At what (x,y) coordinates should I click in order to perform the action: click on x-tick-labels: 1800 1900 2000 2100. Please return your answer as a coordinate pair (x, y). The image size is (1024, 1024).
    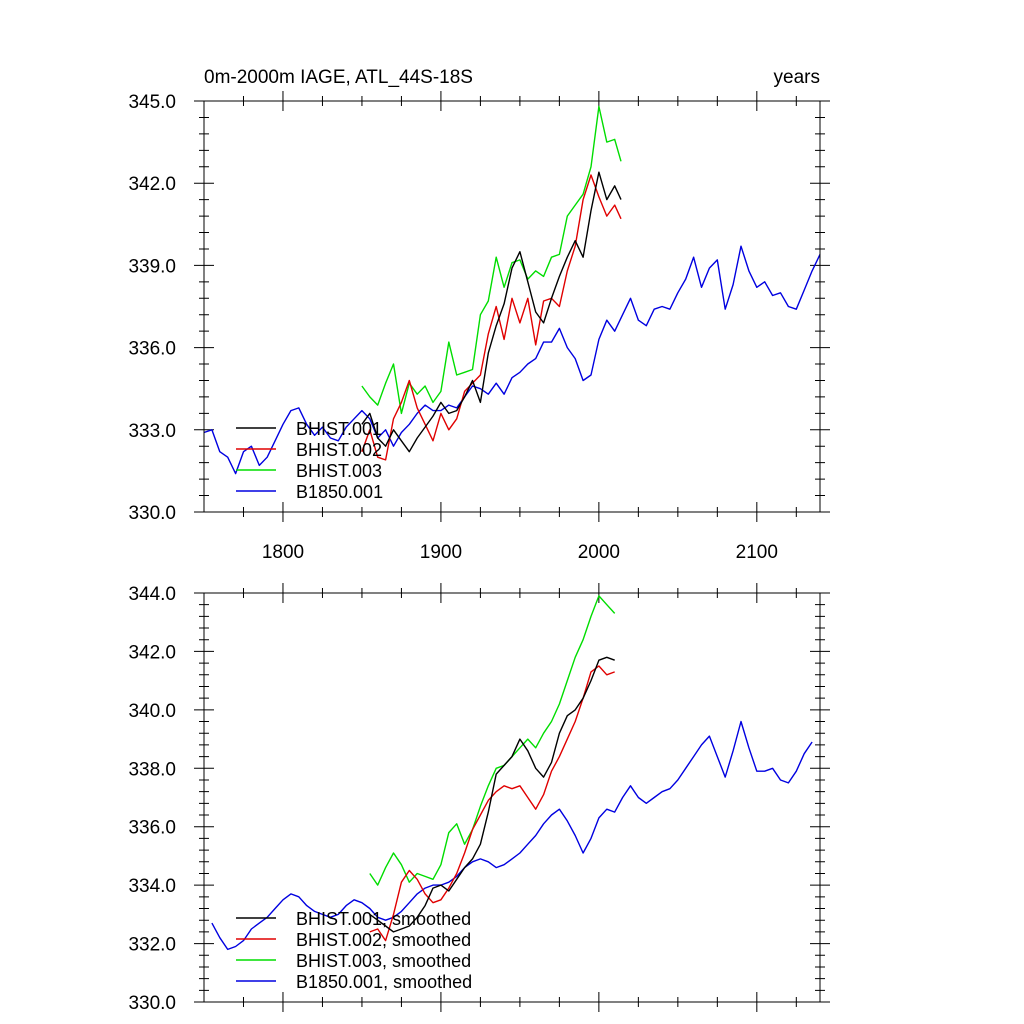
    Looking at the image, I should click on (520, 552).